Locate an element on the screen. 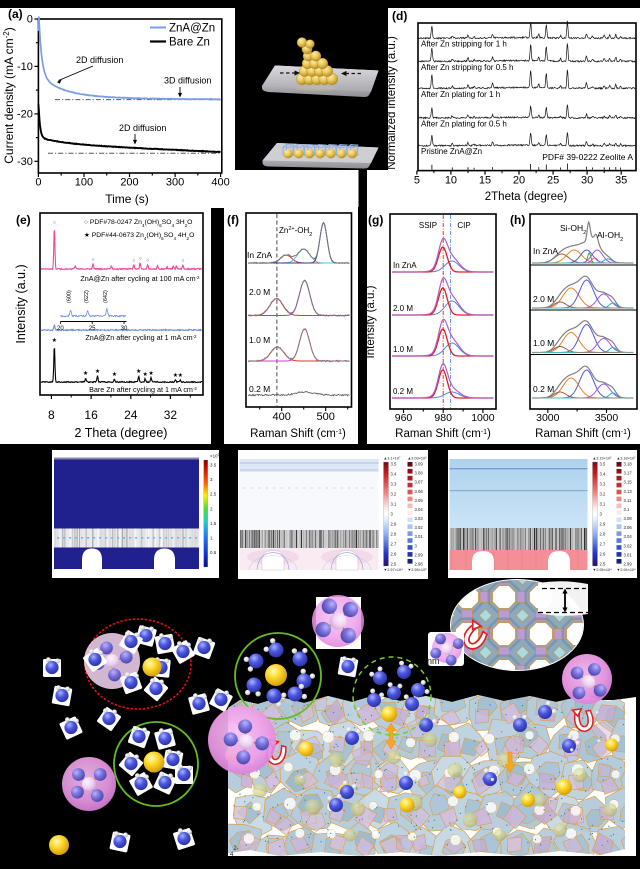 This screenshot has width=640, height=869. svg-text: 3.3 is located at coordinates (394, 484).